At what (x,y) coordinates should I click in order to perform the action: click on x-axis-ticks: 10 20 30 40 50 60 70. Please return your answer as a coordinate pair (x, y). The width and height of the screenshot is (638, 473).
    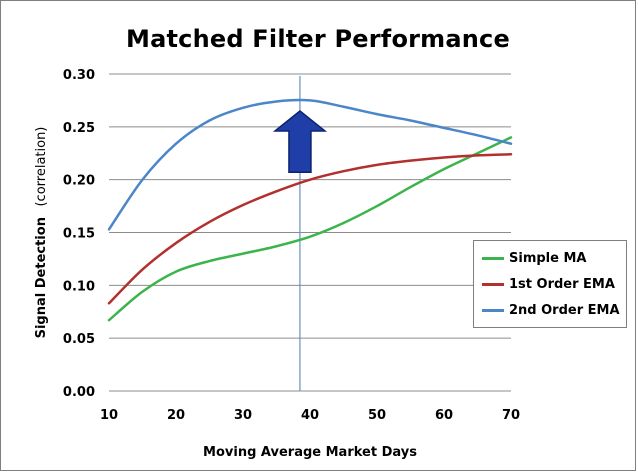
    Looking at the image, I should click on (310, 415).